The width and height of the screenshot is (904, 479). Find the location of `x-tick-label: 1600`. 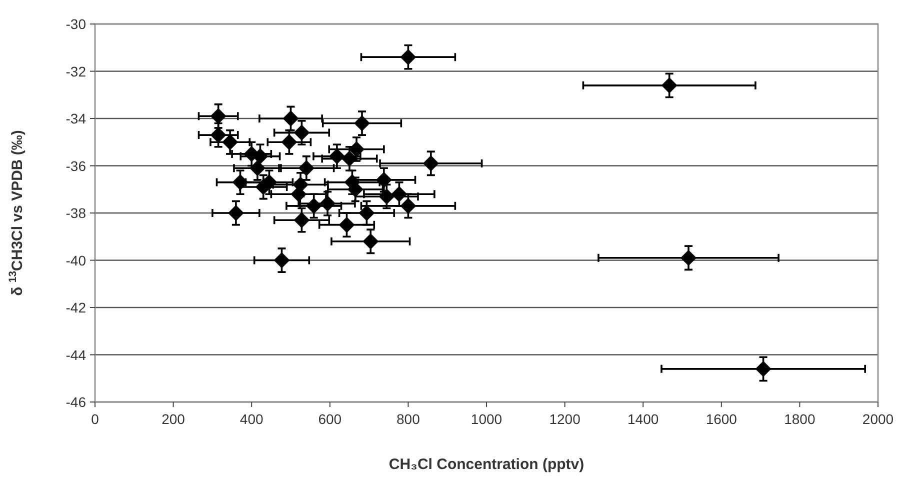

x-tick-label: 1600 is located at coordinates (722, 419).